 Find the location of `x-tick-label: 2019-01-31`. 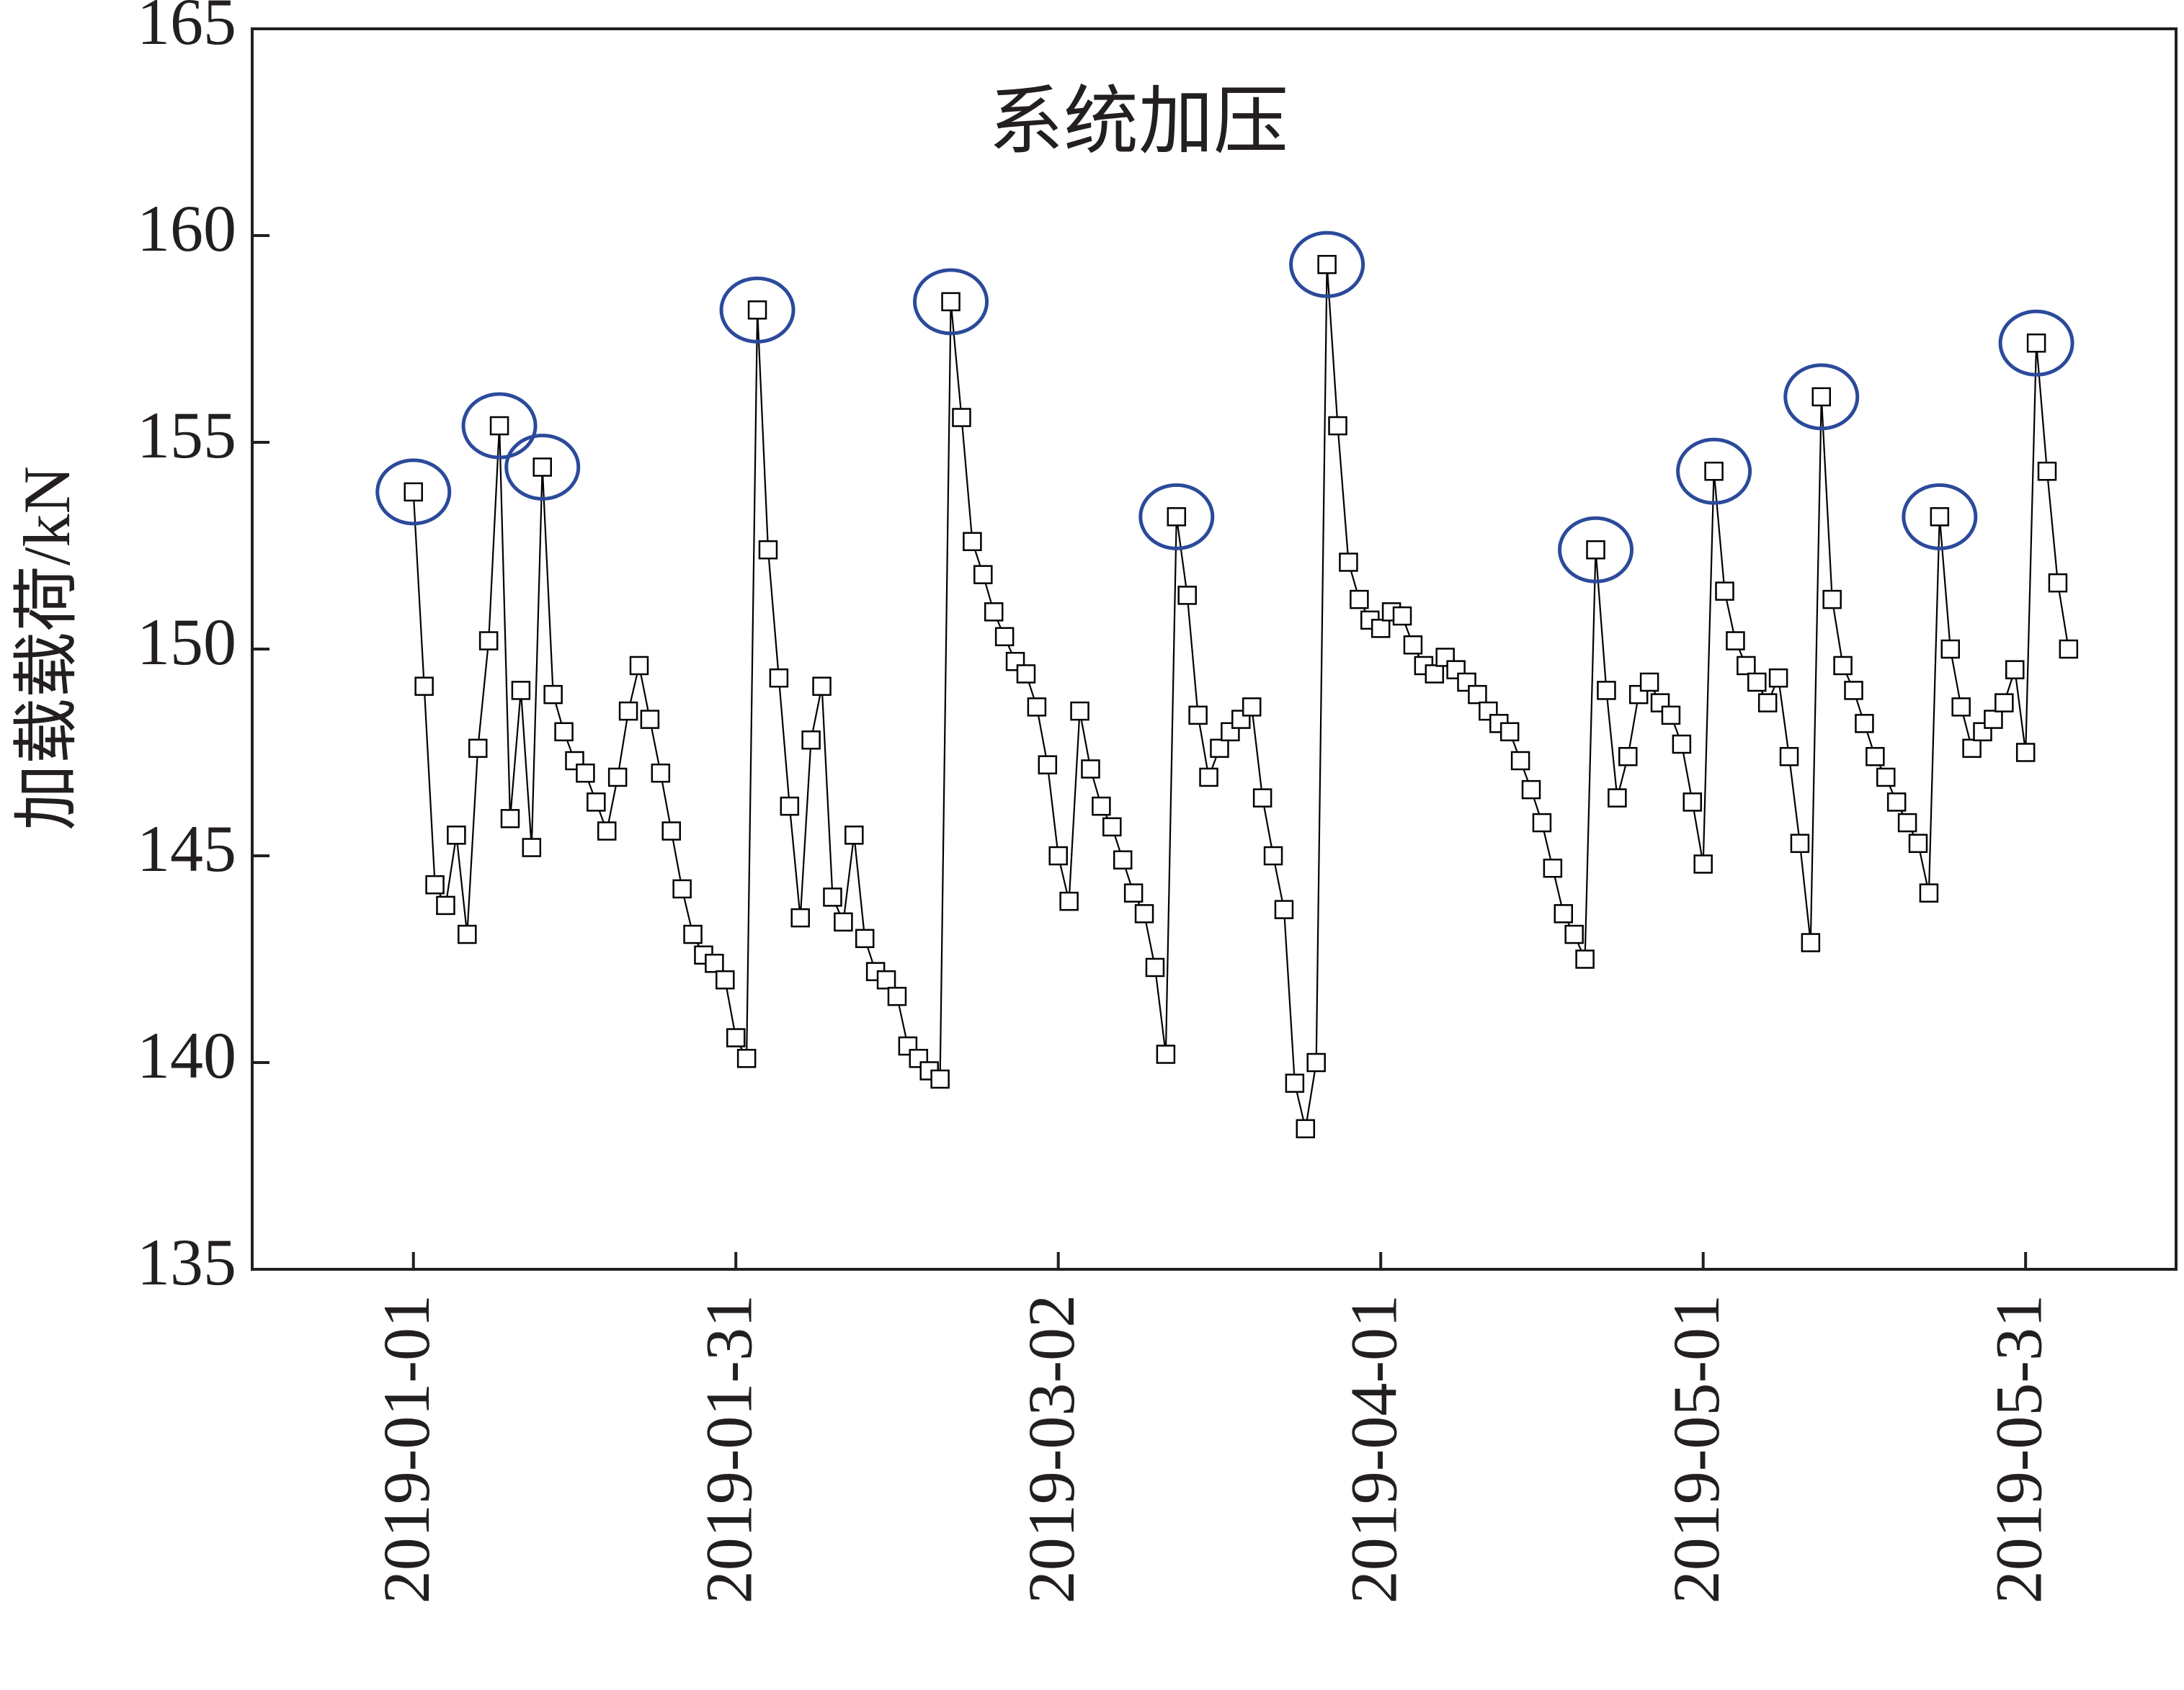

x-tick-label: 2019-01-31 is located at coordinates (728, 1449).